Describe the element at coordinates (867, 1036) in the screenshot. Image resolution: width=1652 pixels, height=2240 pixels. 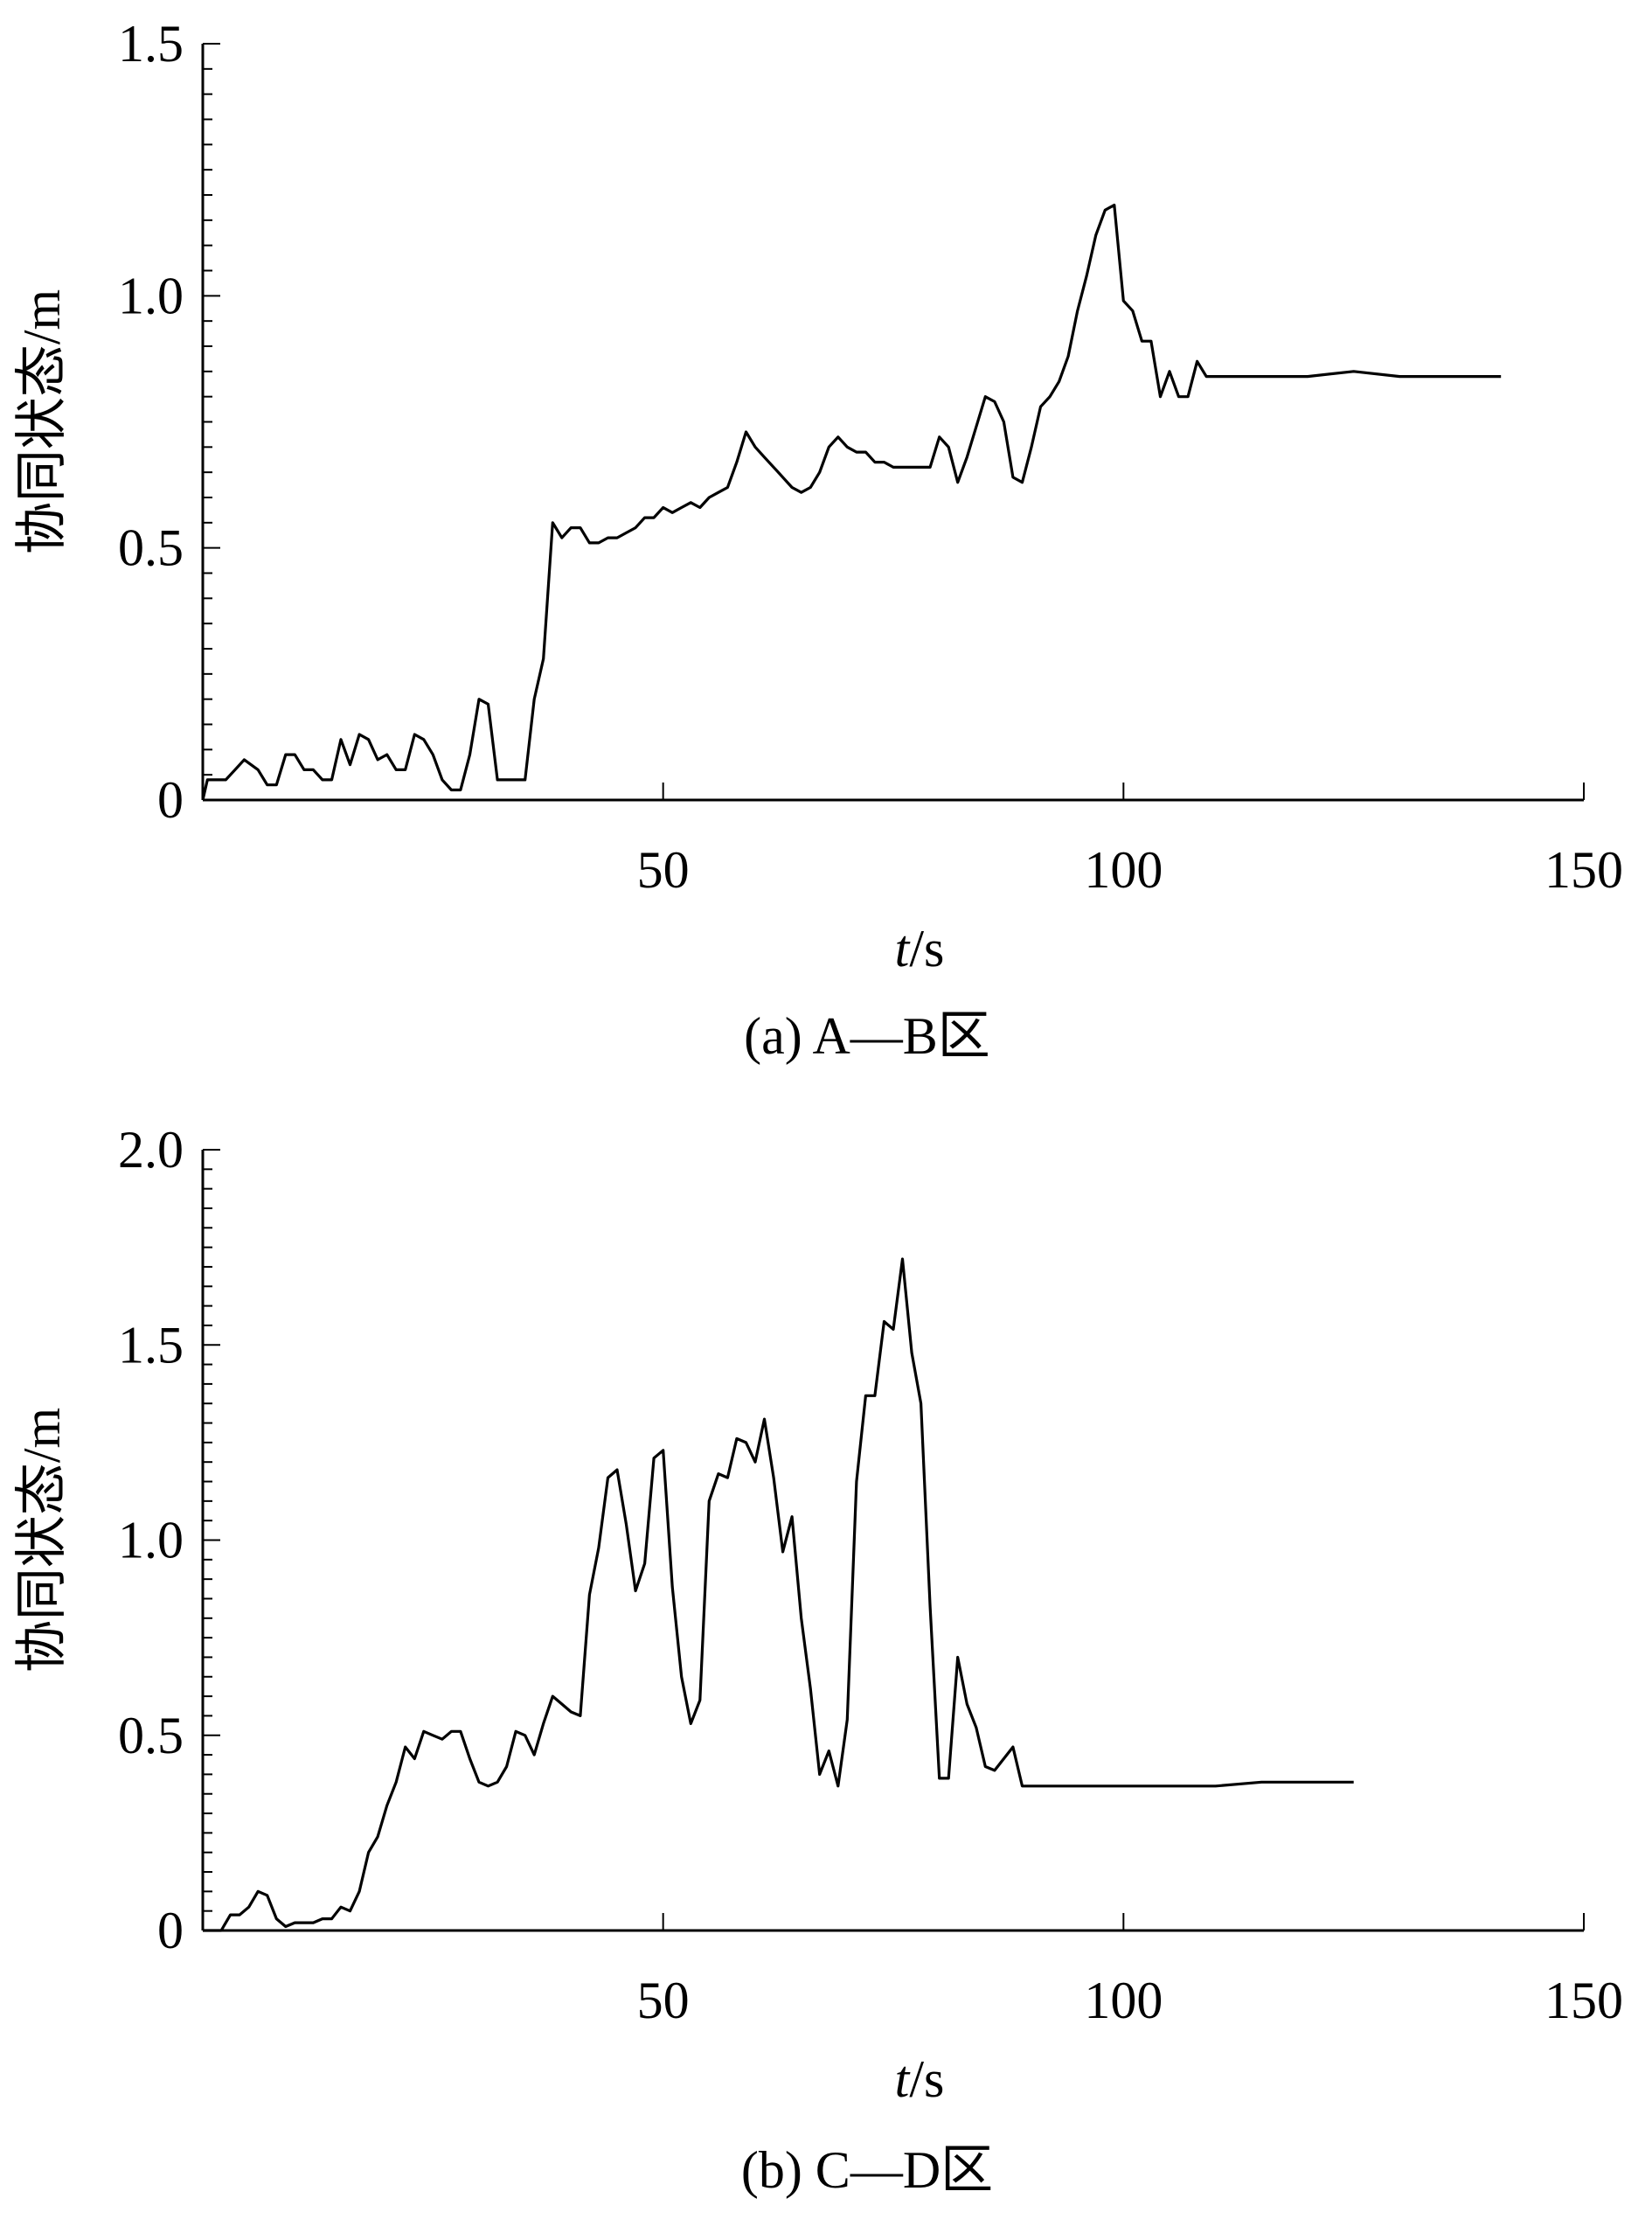
I see `panel-caption: (a) A—B区` at that location.